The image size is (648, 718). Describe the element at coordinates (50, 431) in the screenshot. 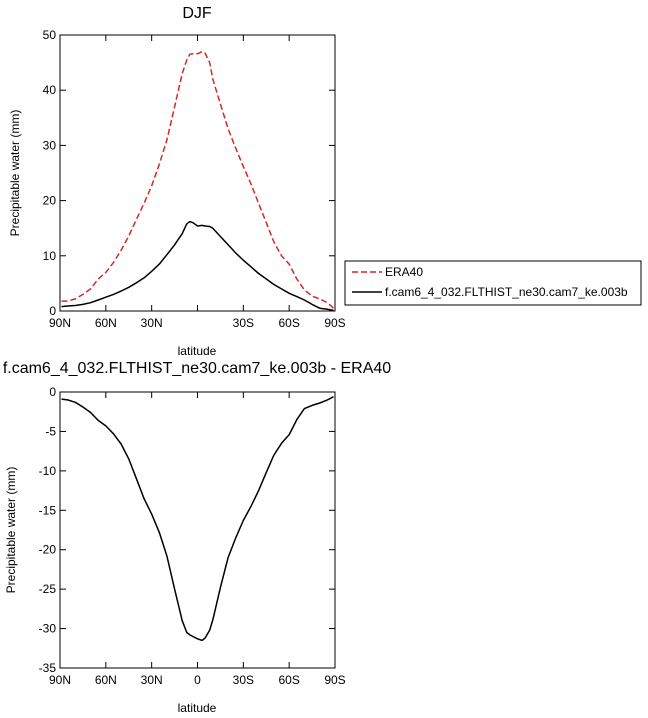

I see `chart-bottom-ytick-label: -5` at that location.